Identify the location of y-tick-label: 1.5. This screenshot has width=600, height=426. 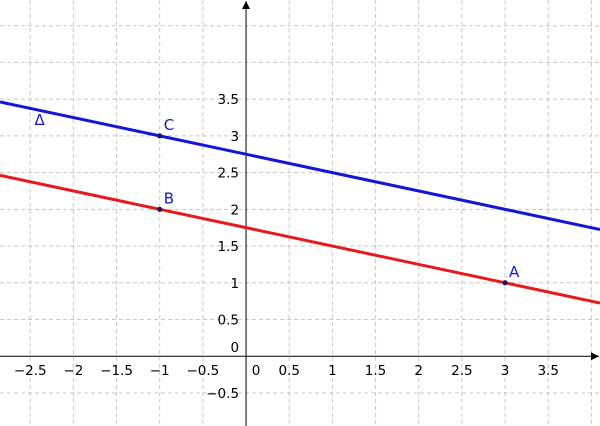
(228, 247).